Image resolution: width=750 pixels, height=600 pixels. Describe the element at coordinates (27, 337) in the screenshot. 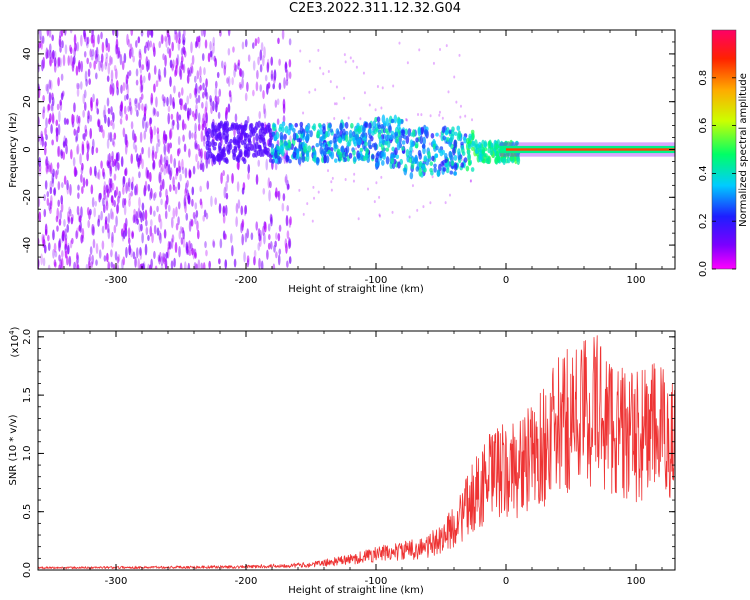

I see `bottom-y-tick-label: 2.0` at that location.